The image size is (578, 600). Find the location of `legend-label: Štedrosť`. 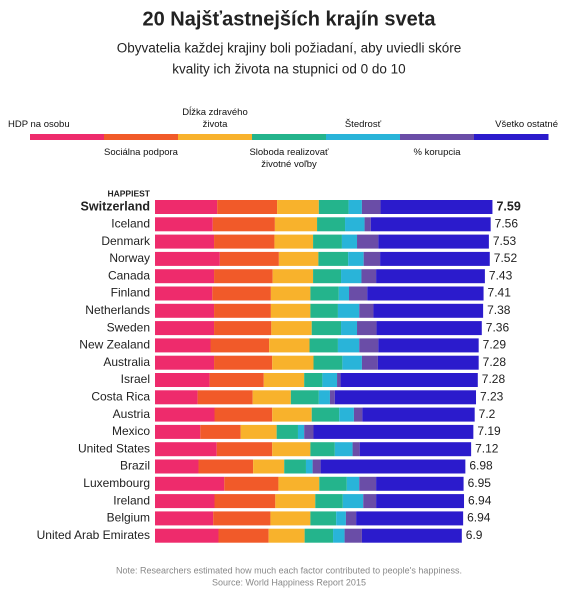

legend-label: Štedrosť is located at coordinates (363, 124).